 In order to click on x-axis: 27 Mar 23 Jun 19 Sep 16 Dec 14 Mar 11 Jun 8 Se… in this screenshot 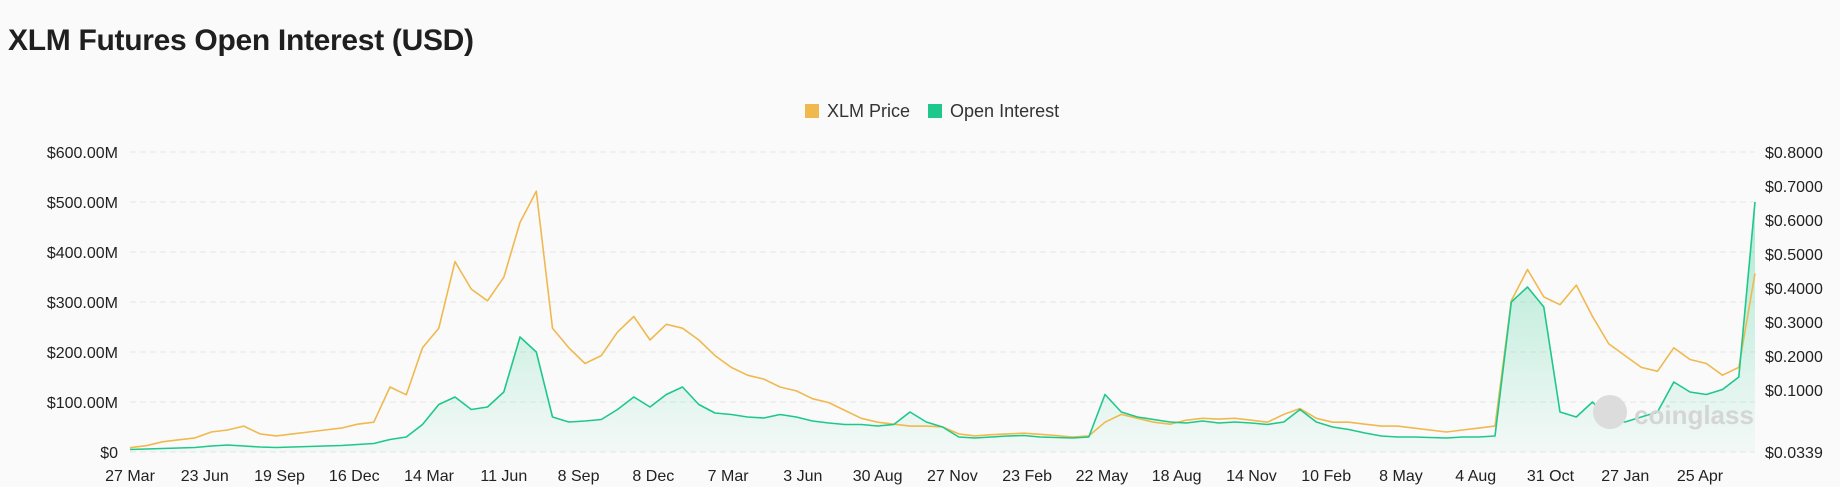, I will do `click(914, 476)`.